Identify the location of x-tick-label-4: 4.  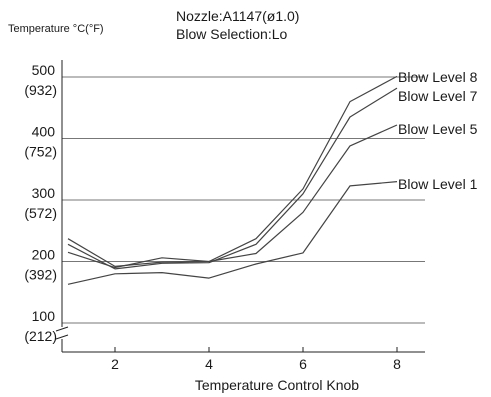
(209, 364).